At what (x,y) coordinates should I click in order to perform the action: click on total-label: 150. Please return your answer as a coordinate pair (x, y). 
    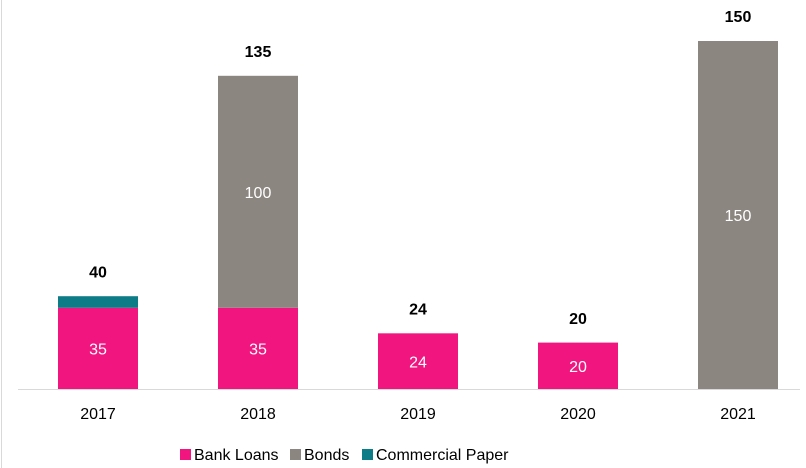
    Looking at the image, I should click on (738, 17).